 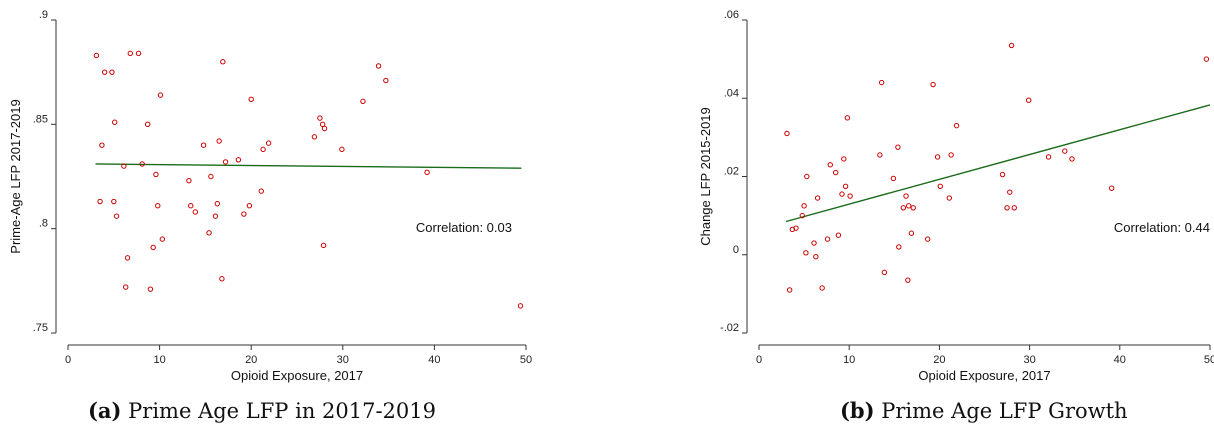 What do you see at coordinates (729, 328) in the screenshot?
I see `y-tick-label: -.02` at bounding box center [729, 328].